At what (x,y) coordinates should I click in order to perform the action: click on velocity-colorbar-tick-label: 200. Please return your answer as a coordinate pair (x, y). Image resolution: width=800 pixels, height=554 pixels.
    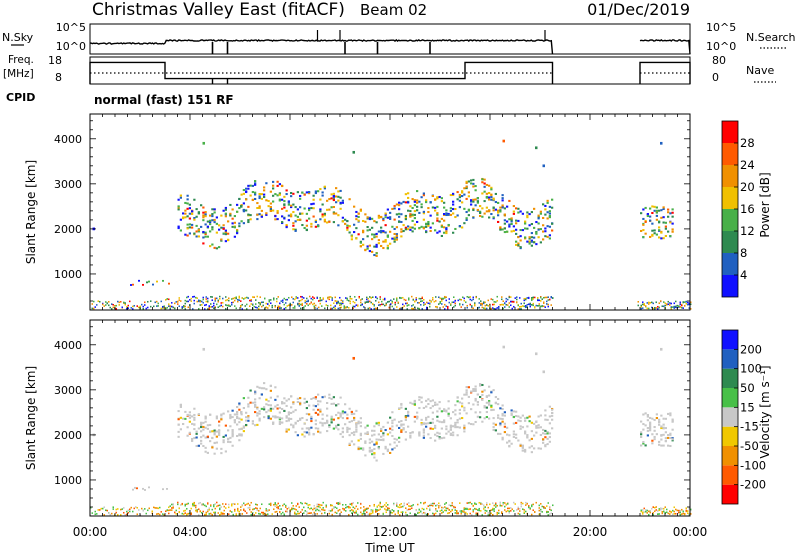
    Looking at the image, I should click on (751, 349).